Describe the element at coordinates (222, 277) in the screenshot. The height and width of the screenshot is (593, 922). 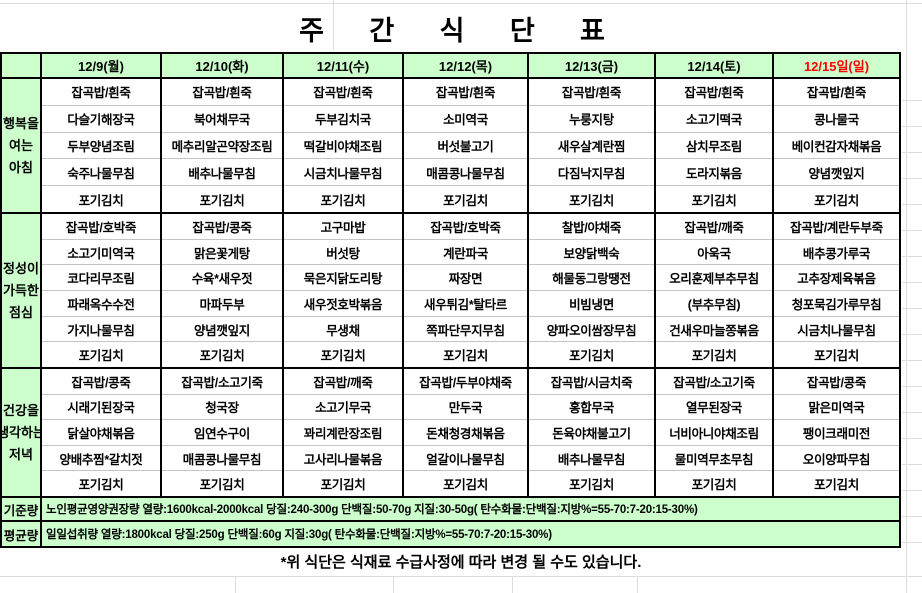
I see `menu-item: 수육*새우젓` at that location.